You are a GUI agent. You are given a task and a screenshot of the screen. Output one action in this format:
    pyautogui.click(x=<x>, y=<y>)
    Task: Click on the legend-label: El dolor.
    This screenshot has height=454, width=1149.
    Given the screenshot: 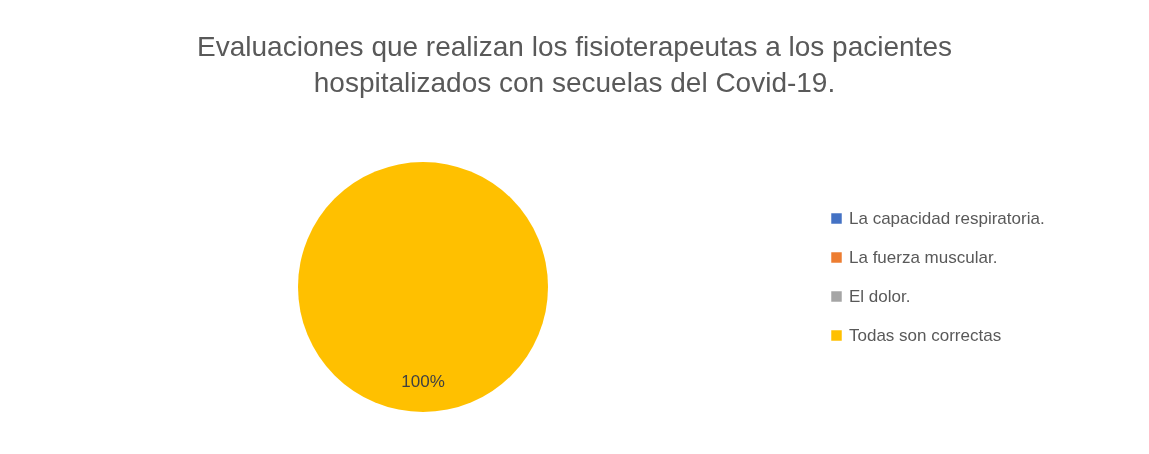 What is the action you would take?
    pyautogui.click(x=880, y=296)
    